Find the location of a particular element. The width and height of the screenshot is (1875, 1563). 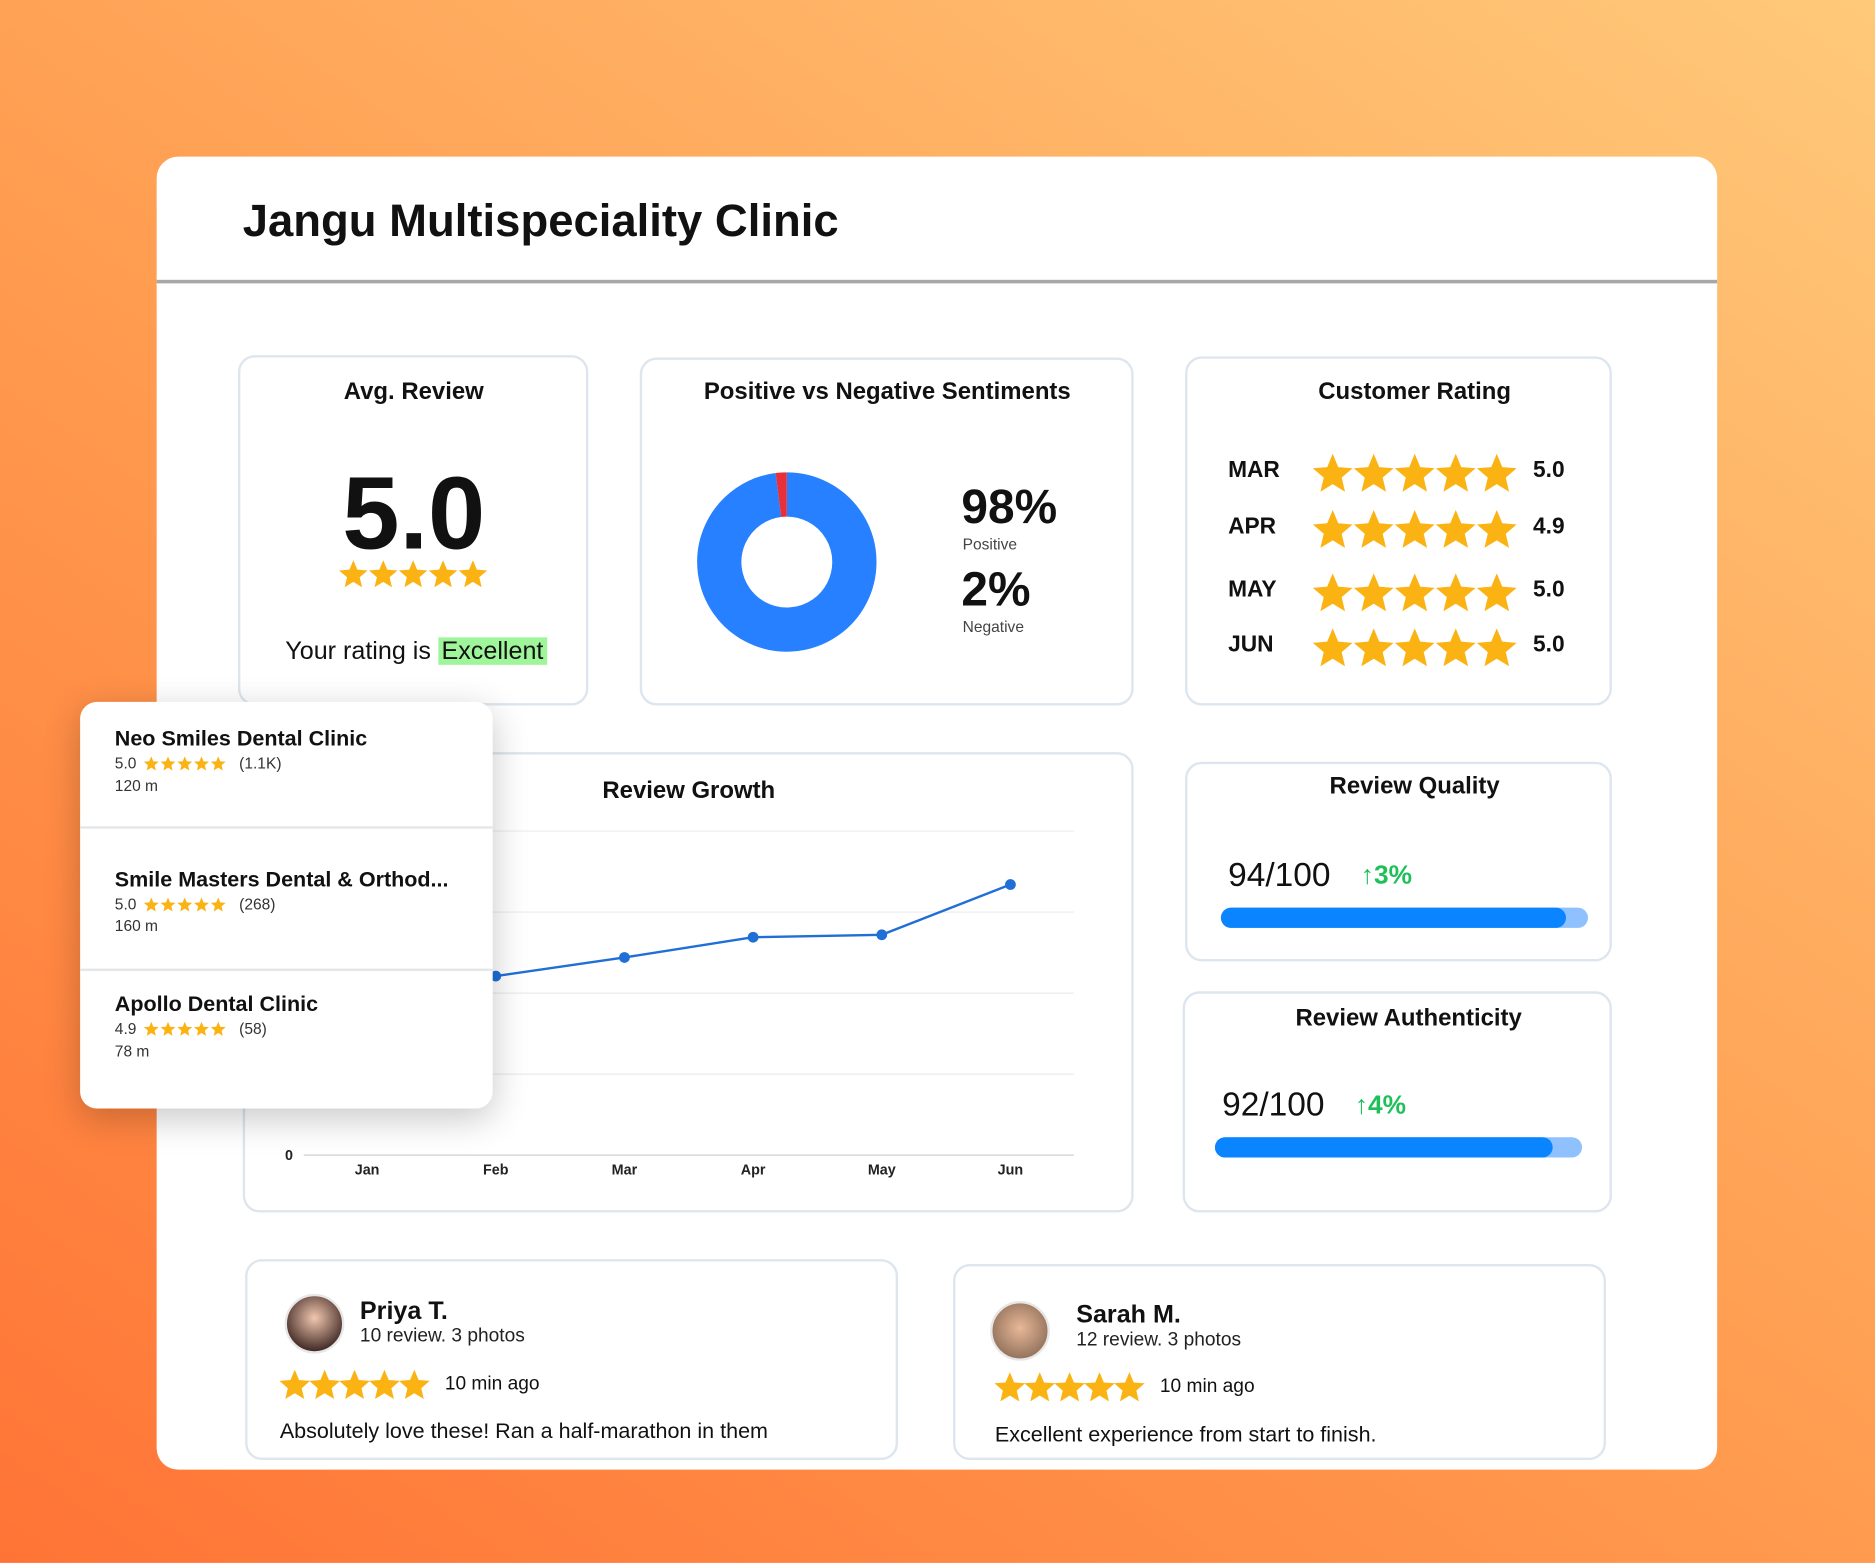

avg-value: 5.0 is located at coordinates (414, 513).